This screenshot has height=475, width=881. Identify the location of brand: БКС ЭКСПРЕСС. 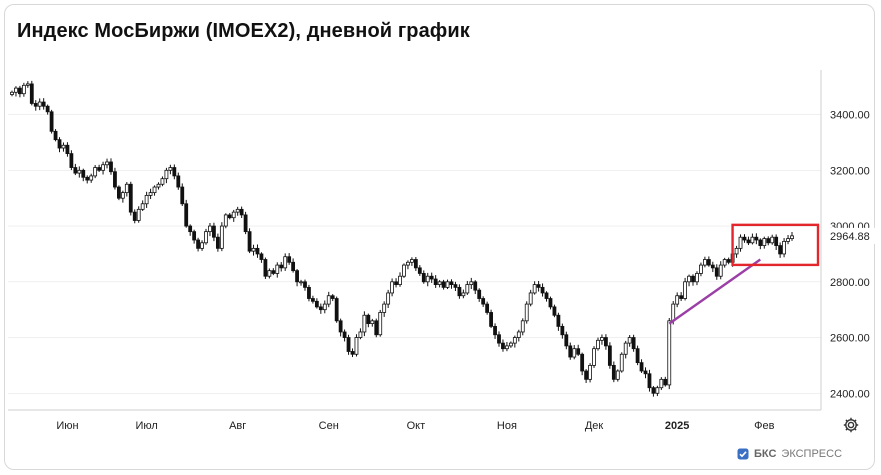
(789, 454).